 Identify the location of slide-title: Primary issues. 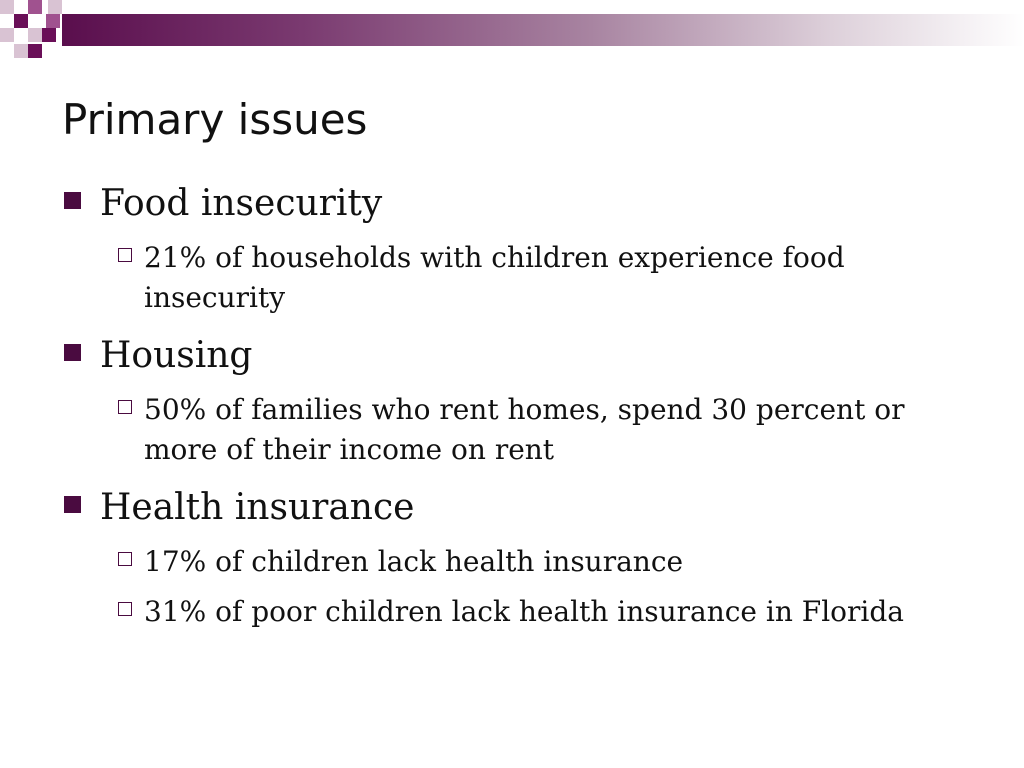
(215, 119).